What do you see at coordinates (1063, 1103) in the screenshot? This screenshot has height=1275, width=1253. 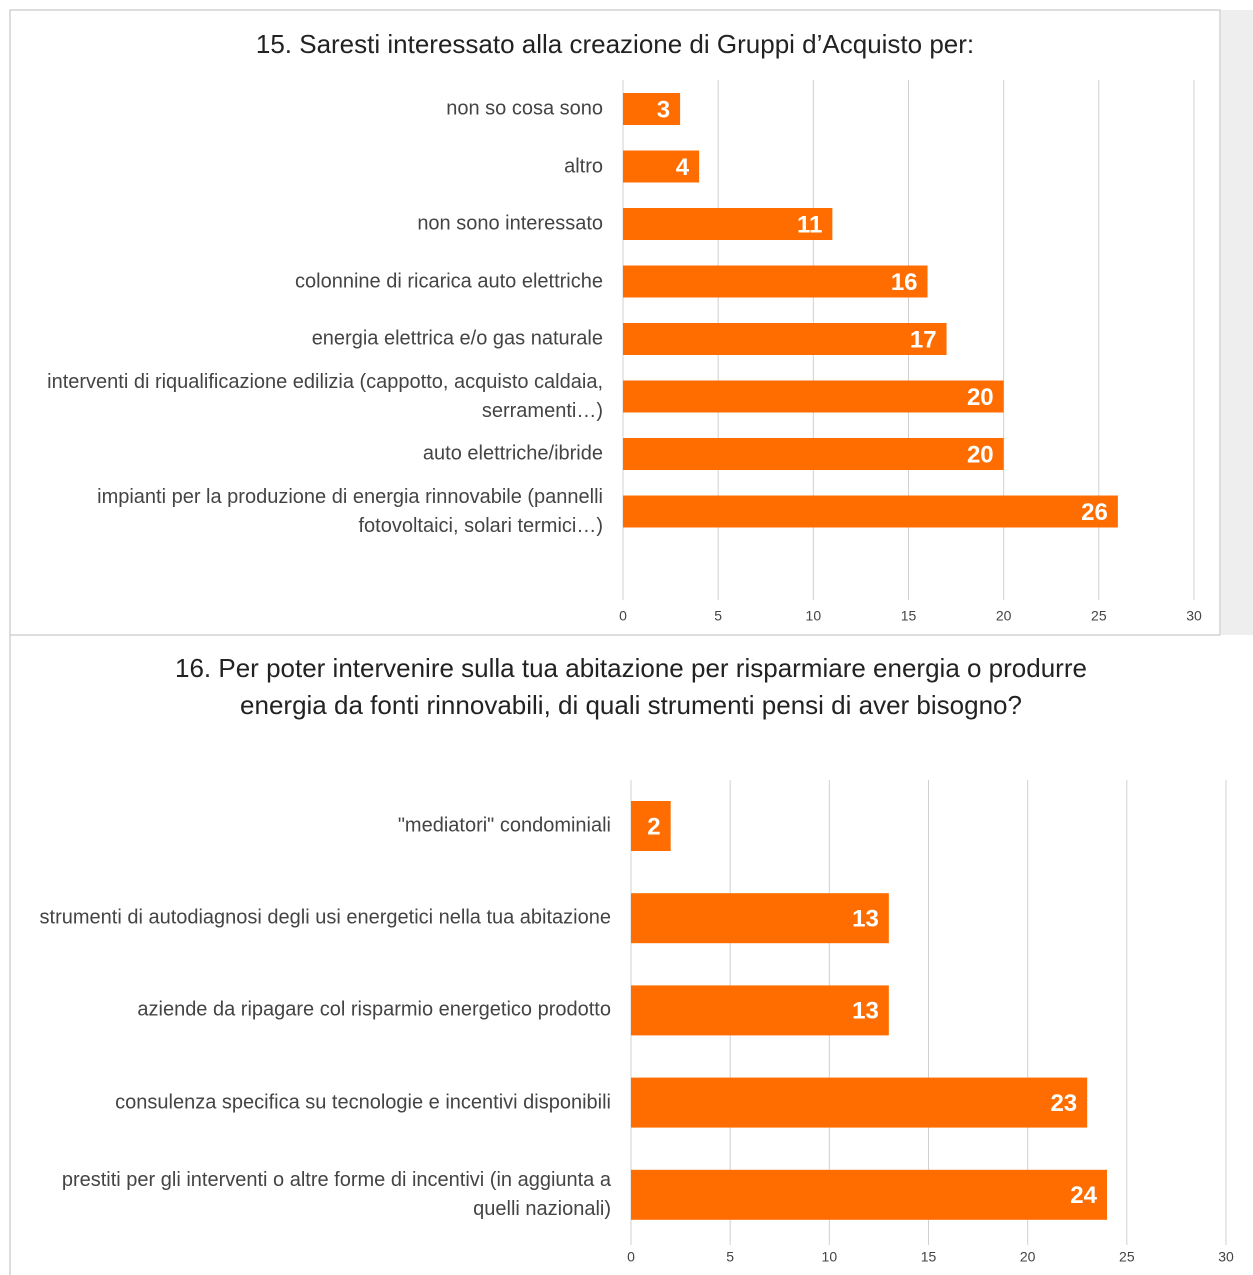 I see `data-label: 23` at bounding box center [1063, 1103].